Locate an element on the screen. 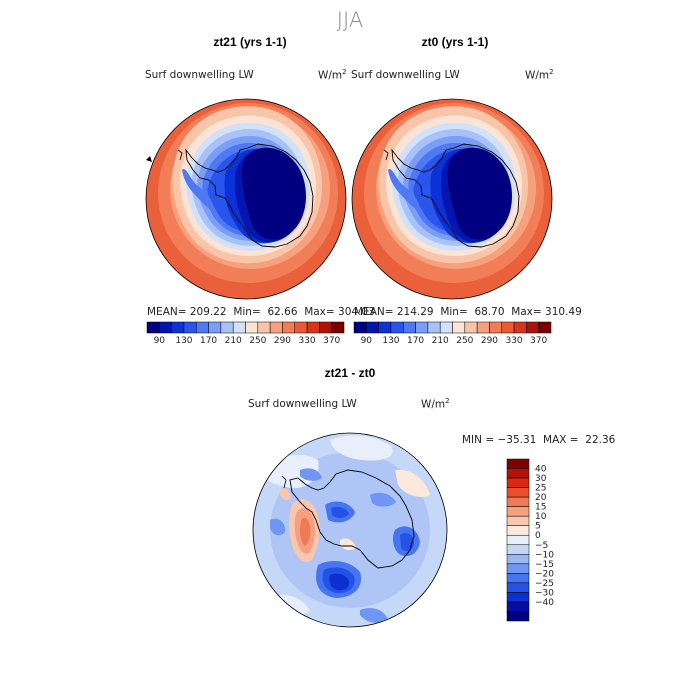 The image size is (700, 700). colorbar-tick-label: −20 is located at coordinates (544, 574).